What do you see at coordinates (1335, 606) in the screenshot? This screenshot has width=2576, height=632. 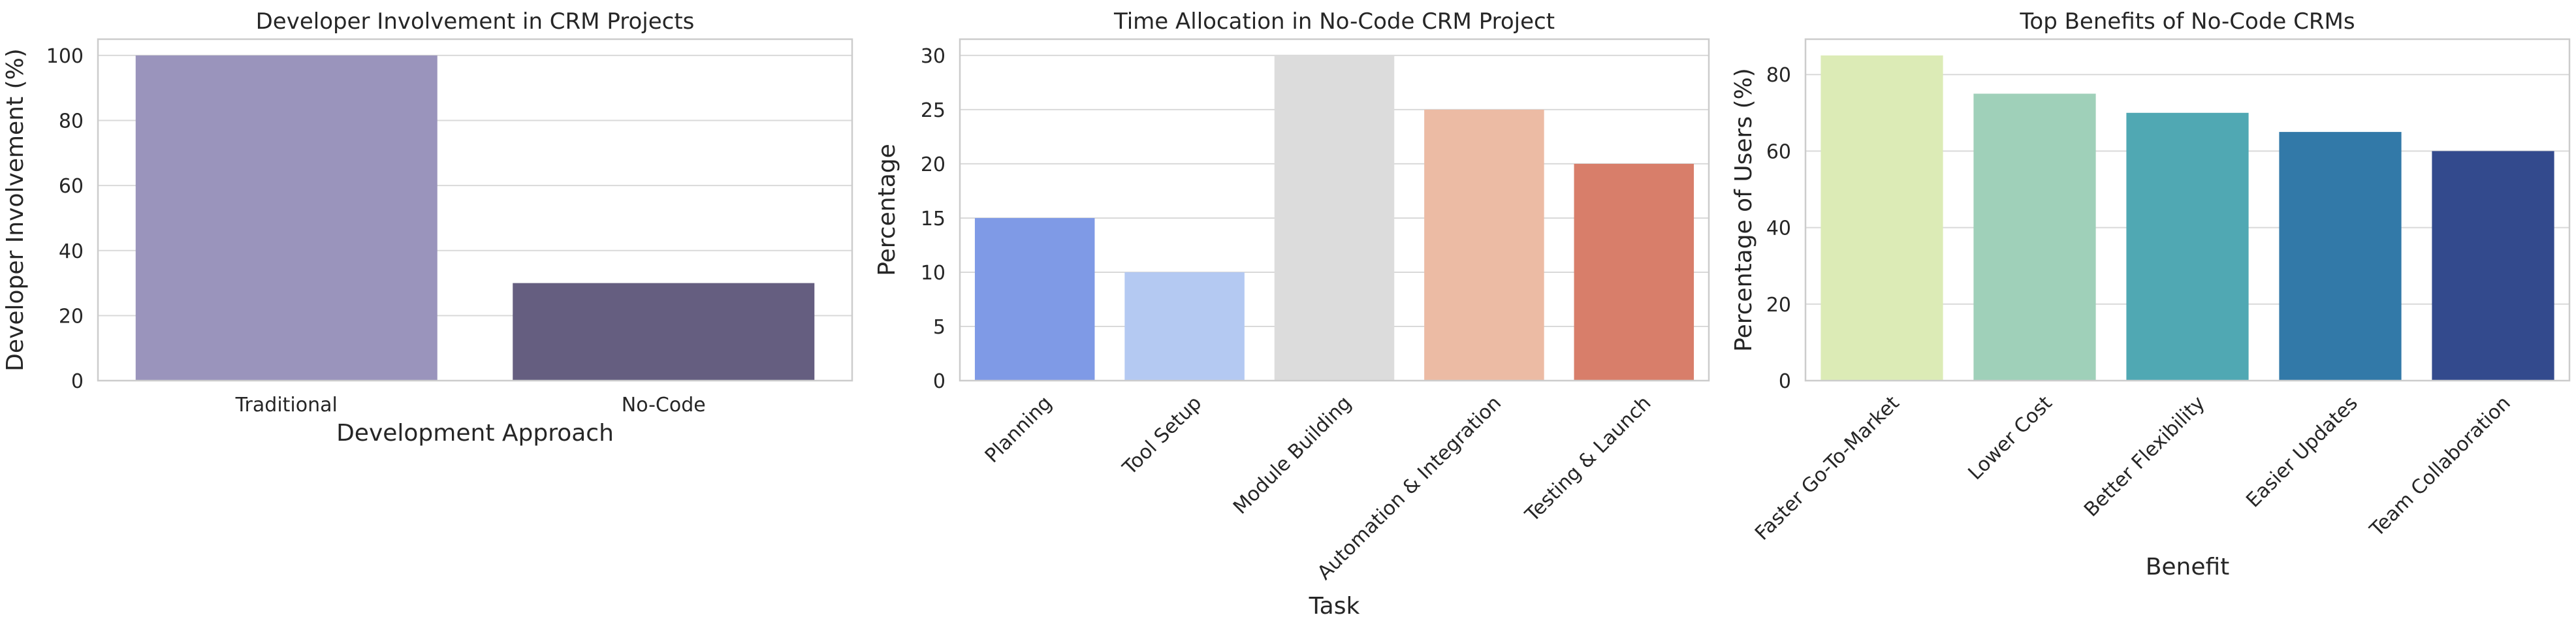 I see `x-axis-label: Task` at bounding box center [1335, 606].